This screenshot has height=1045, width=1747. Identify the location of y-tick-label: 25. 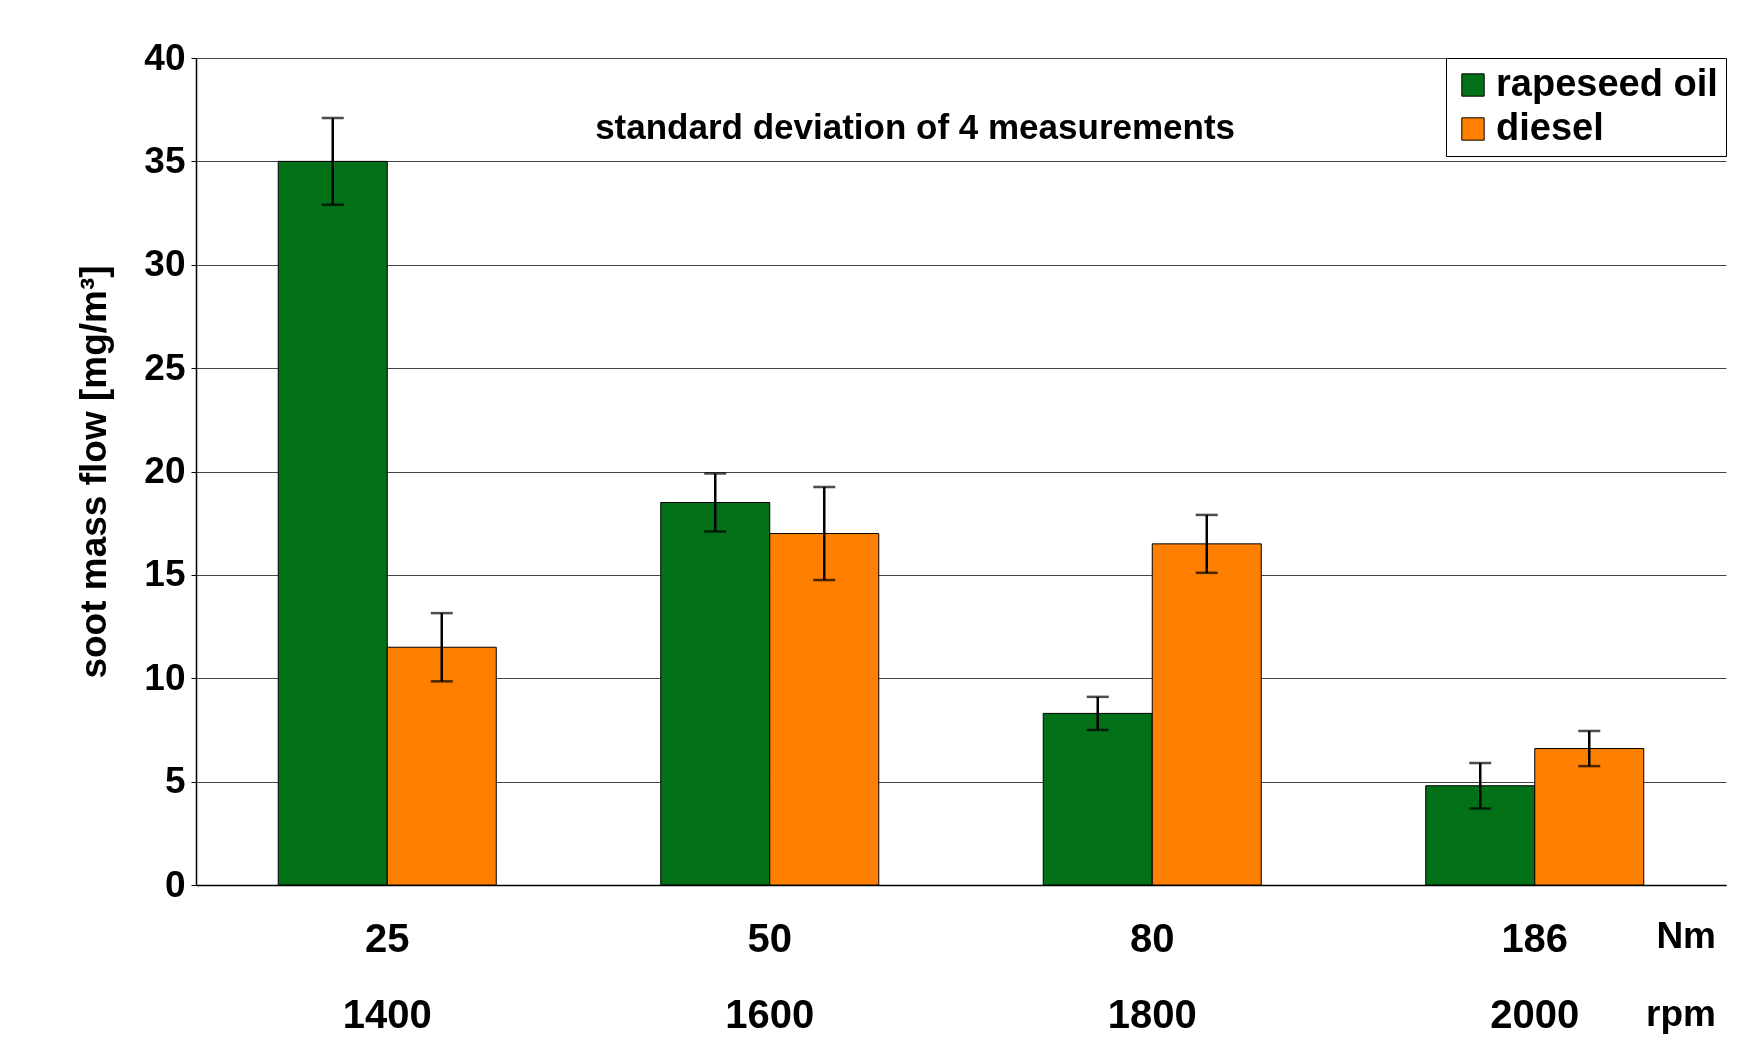
(165, 367).